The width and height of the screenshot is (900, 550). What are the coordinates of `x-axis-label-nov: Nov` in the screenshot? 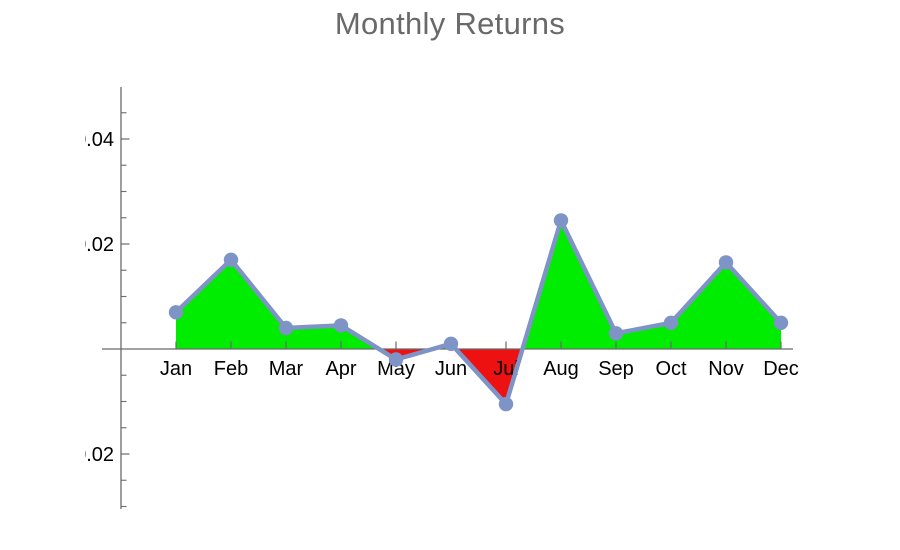 It's located at (726, 369).